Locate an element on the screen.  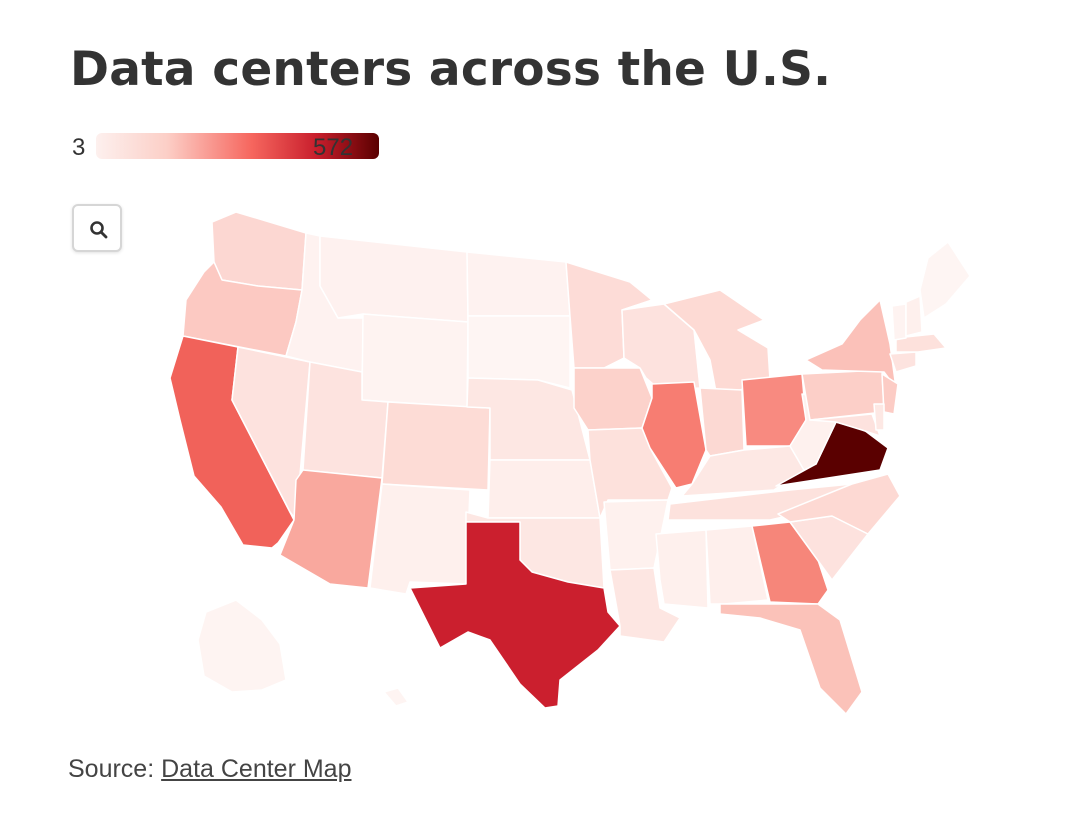
state-in is located at coordinates (722, 422).